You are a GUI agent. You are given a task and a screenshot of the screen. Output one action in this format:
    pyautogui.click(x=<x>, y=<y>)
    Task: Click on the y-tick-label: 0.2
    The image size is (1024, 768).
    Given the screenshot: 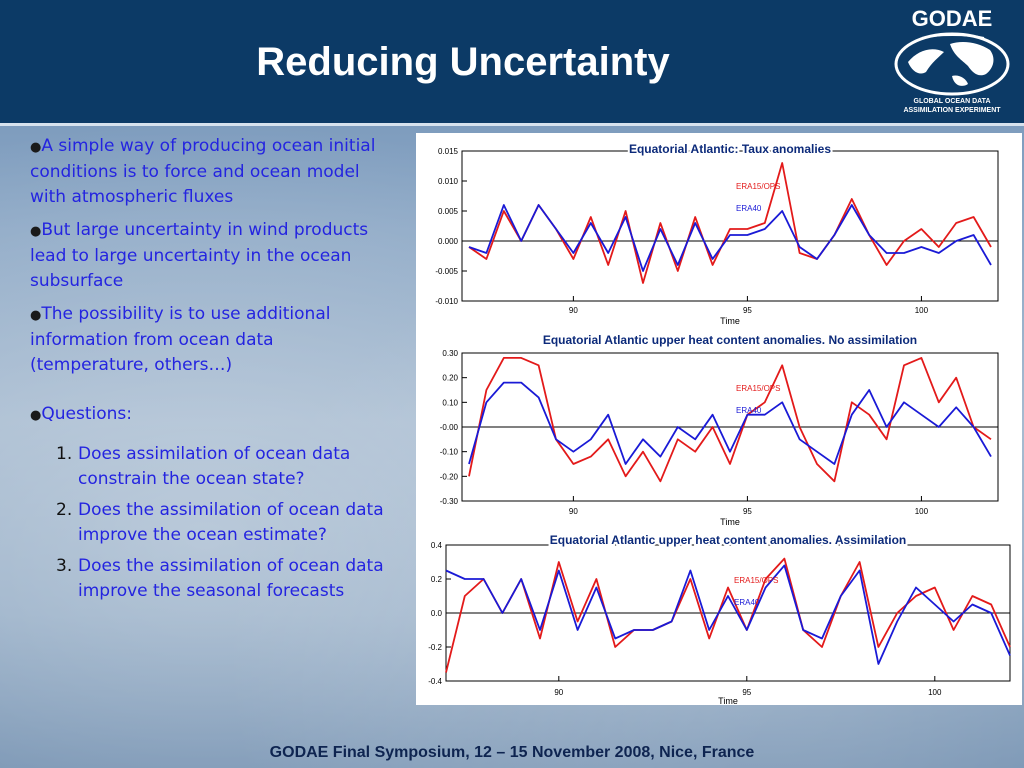 What is the action you would take?
    pyautogui.click(x=437, y=579)
    